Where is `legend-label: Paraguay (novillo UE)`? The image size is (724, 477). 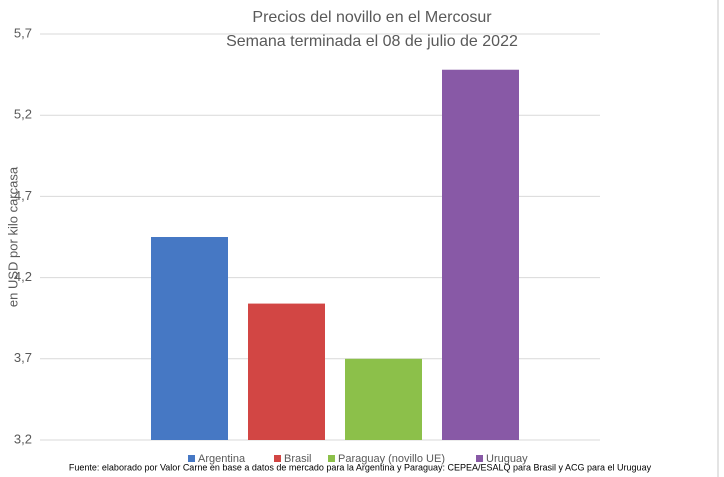
legend-label: Paraguay (novillo UE) is located at coordinates (391, 459).